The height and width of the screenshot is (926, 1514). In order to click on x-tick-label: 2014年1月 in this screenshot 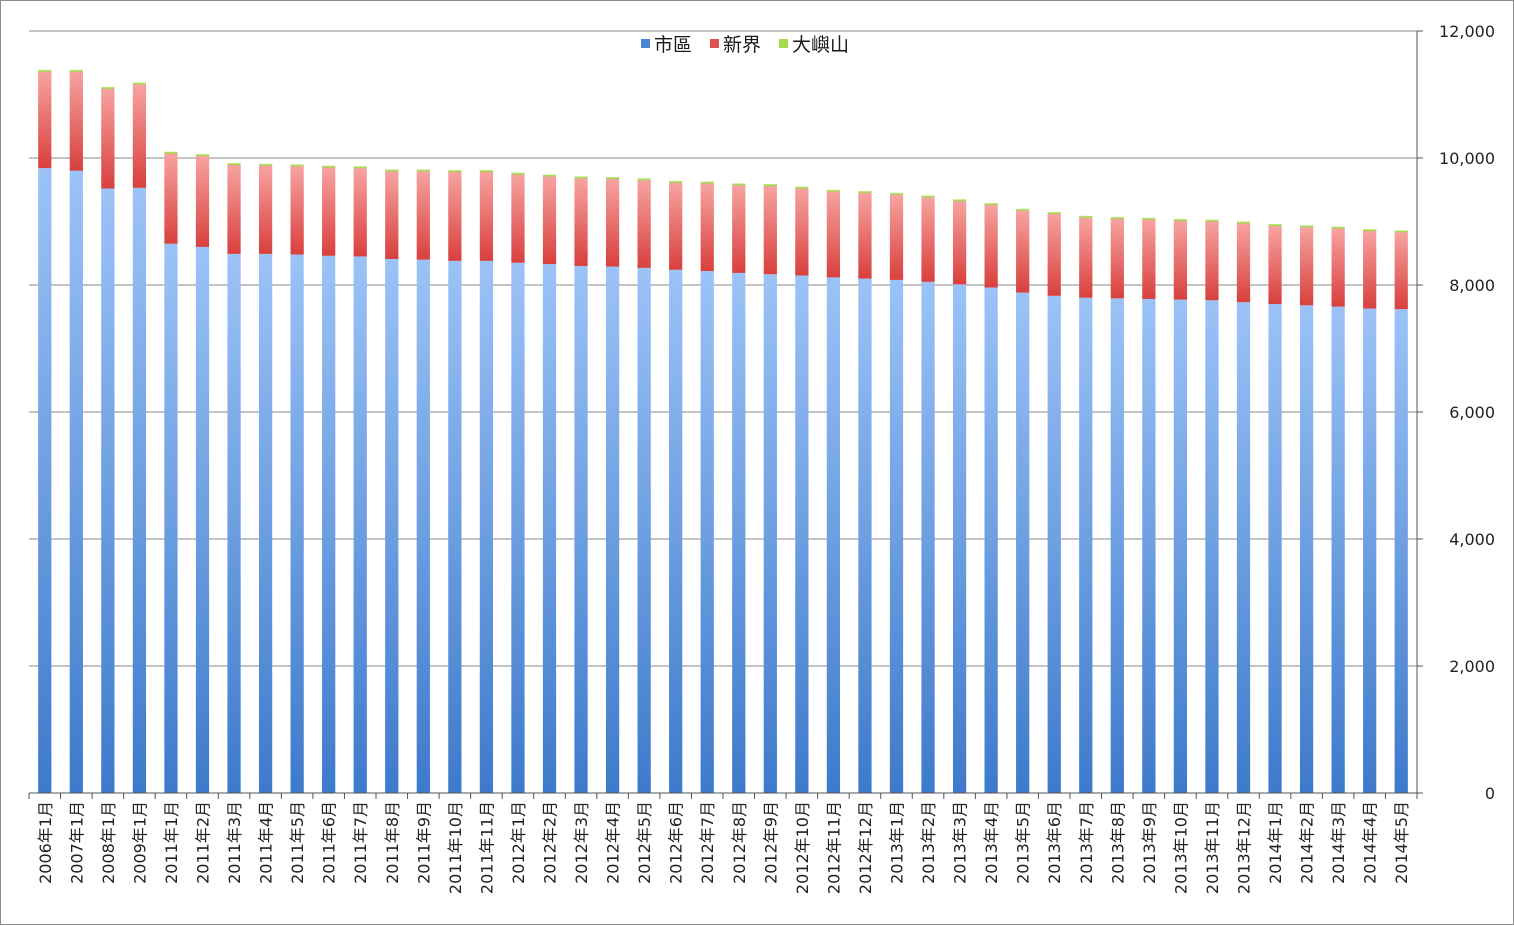, I will do `click(1275, 842)`.